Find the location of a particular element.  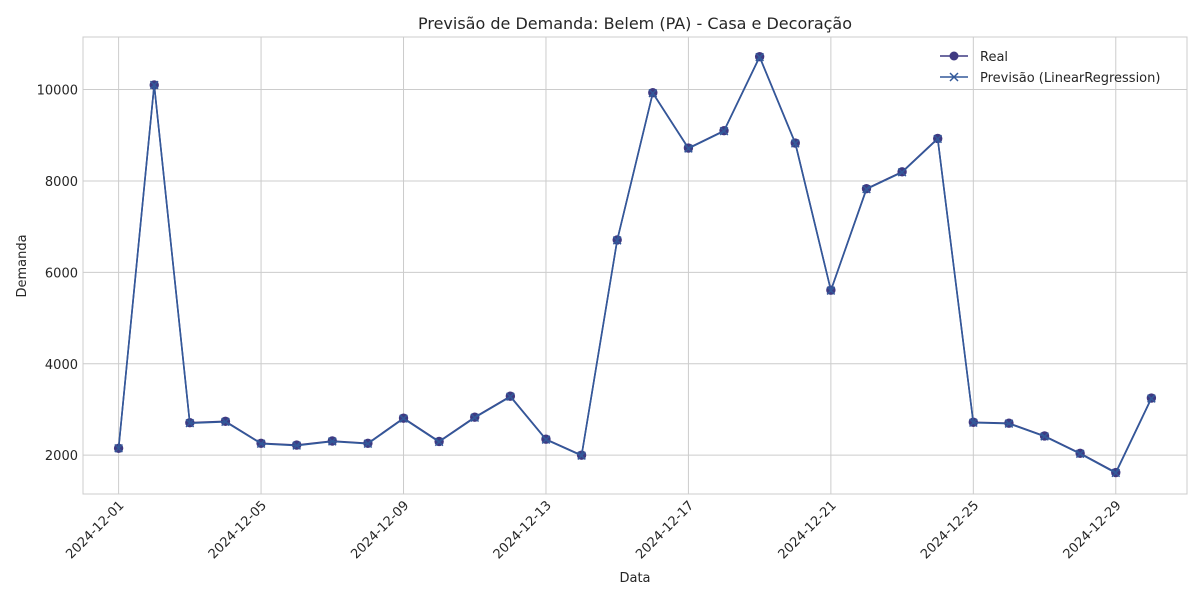

legend-entry-real: Real is located at coordinates (974, 57).